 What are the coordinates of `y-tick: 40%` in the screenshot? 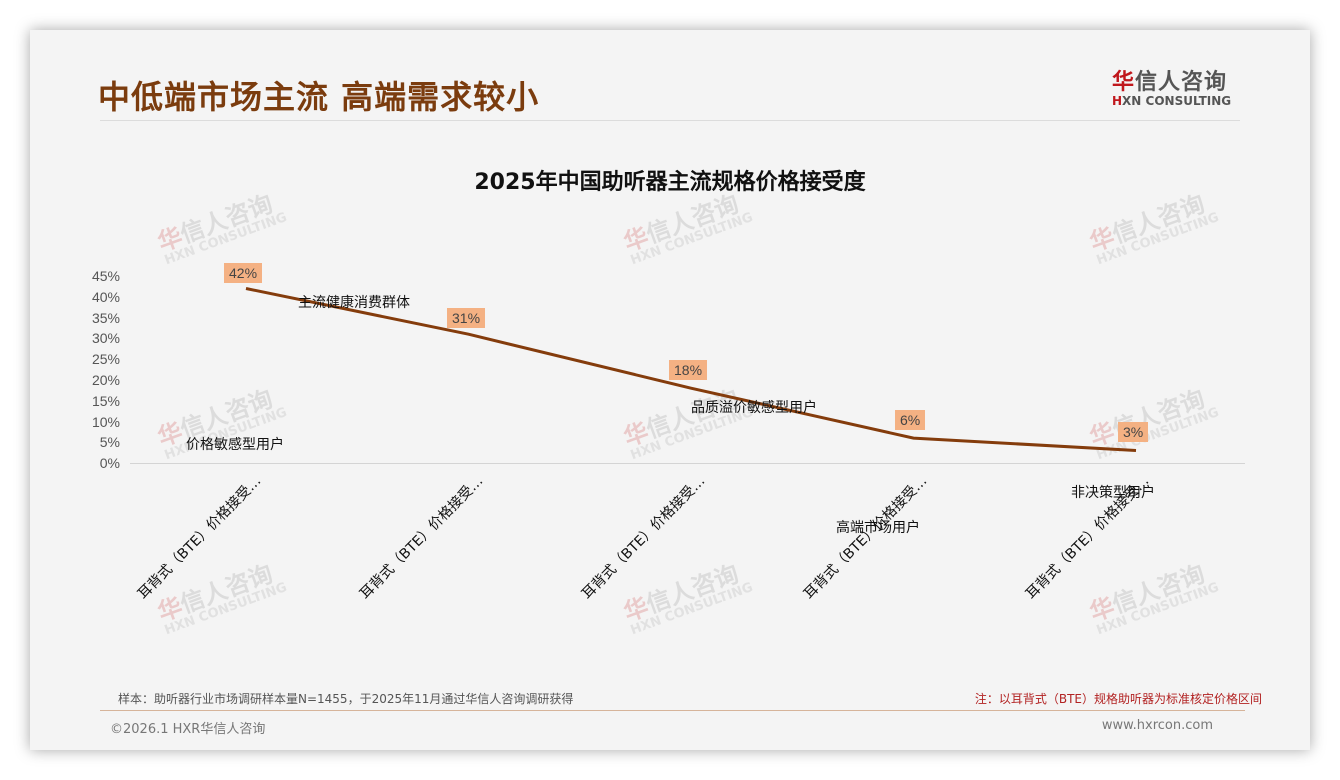 It's located at (105, 297).